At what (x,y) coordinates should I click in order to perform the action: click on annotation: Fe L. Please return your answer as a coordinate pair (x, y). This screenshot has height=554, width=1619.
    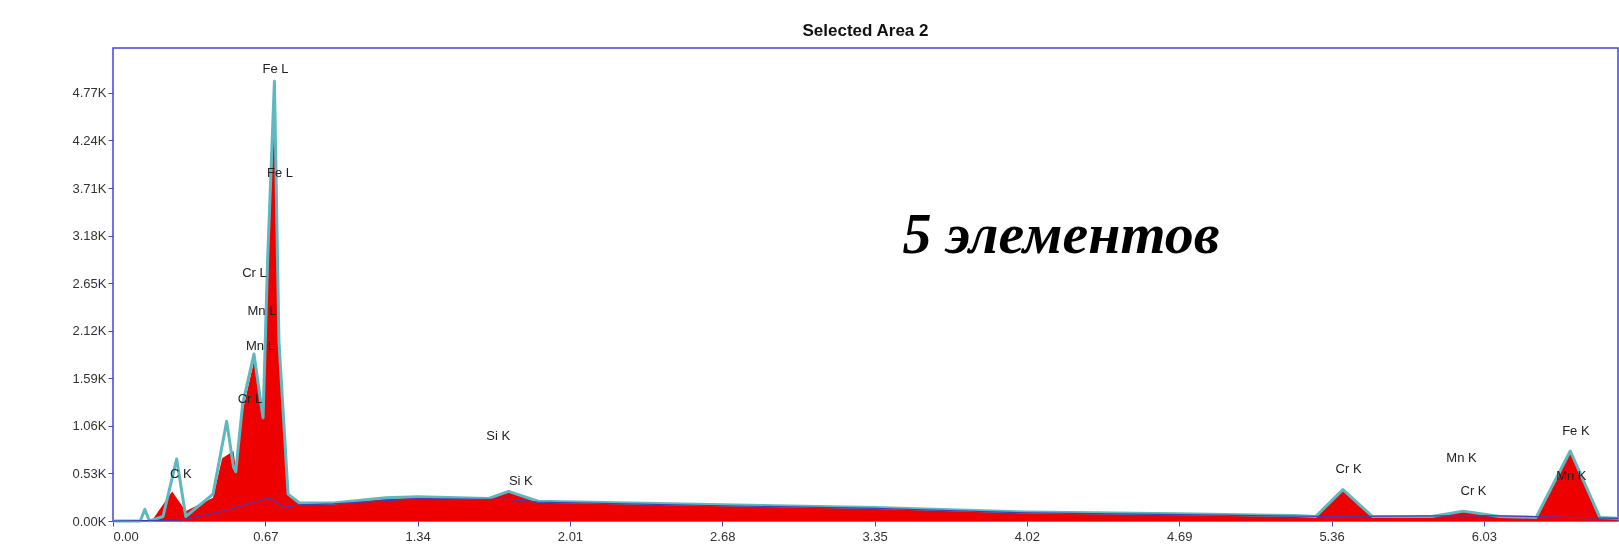
    Looking at the image, I should click on (275, 68).